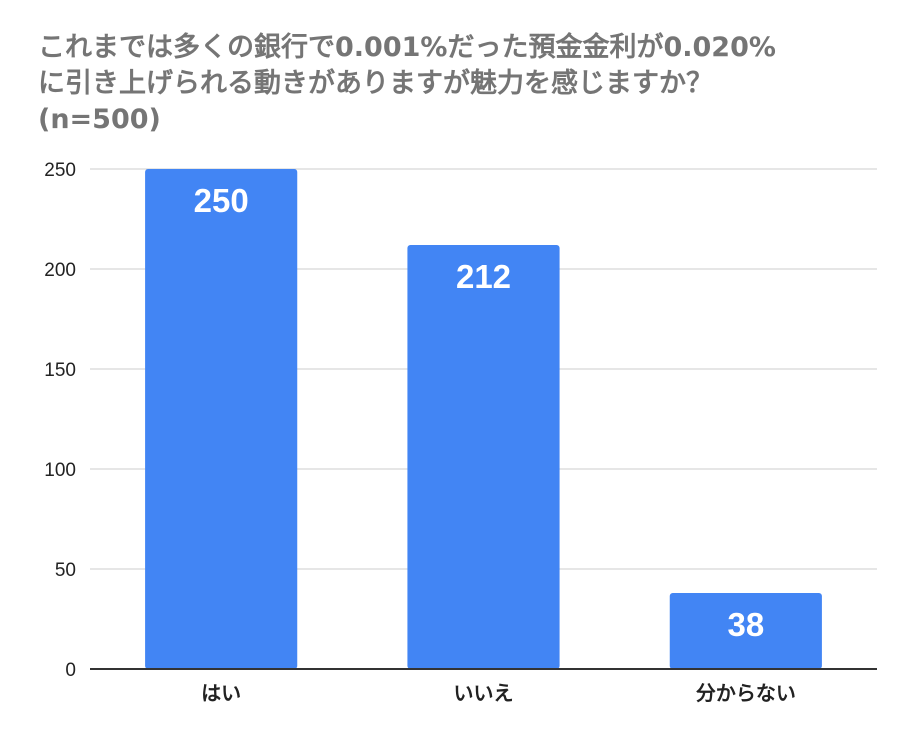 This screenshot has height=742, width=914. I want to click on y-tick-label: 0, so click(70, 670).